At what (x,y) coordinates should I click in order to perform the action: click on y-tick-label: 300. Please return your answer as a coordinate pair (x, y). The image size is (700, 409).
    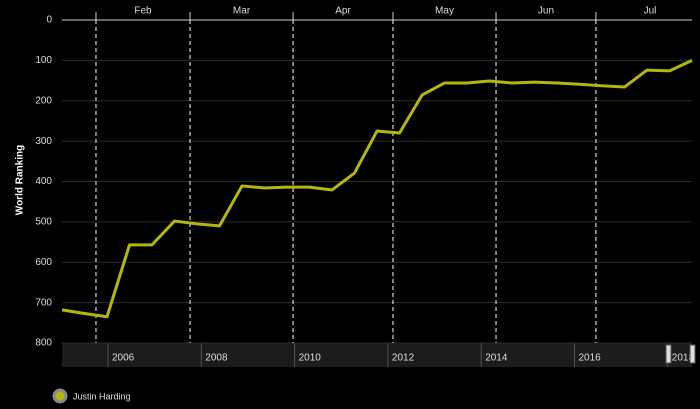
    Looking at the image, I should click on (43, 141).